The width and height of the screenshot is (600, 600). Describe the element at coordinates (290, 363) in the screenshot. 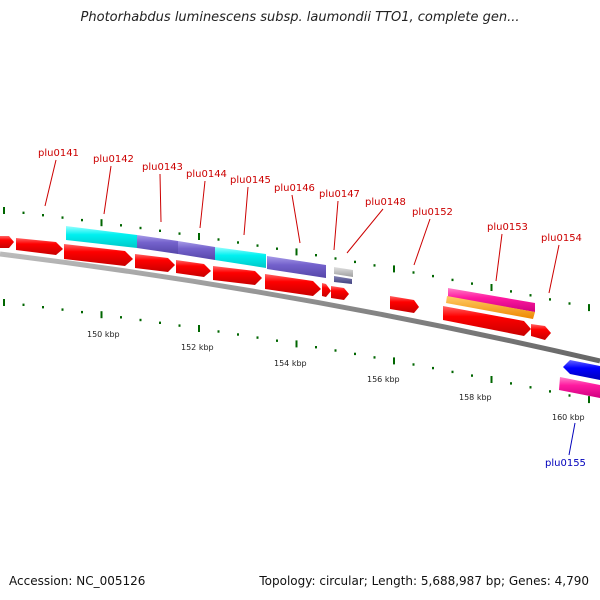

I see `ruler-label-154kbp: 154 kbp` at that location.